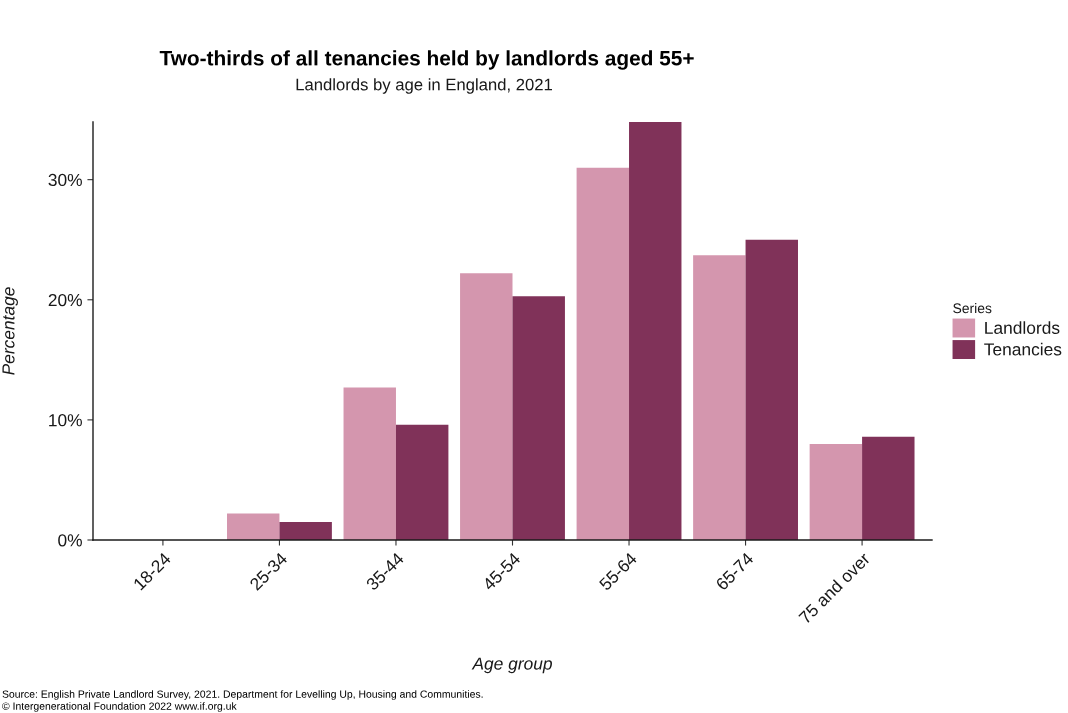 This screenshot has width=1068, height=713. I want to click on y-tick-label: 0%, so click(70, 540).